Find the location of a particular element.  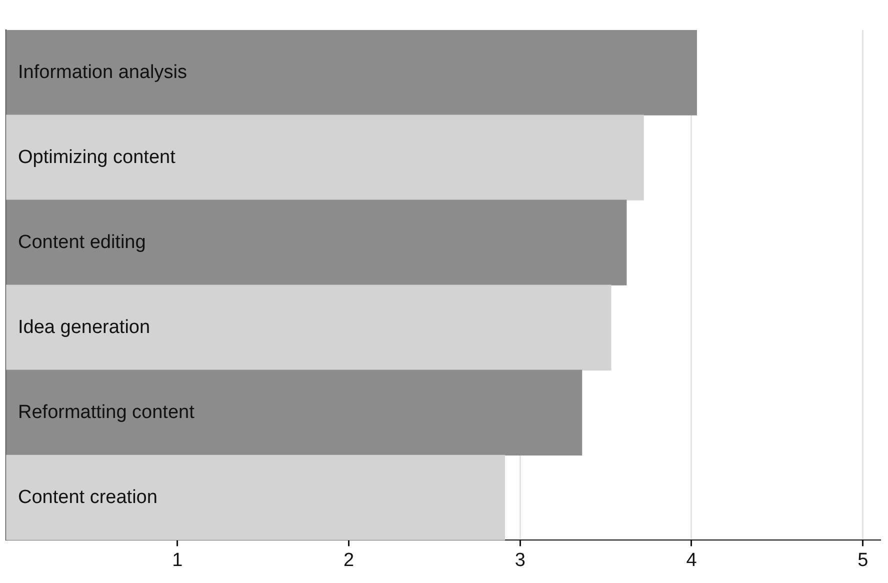

y-tick-label: Information analysis is located at coordinates (102, 72).